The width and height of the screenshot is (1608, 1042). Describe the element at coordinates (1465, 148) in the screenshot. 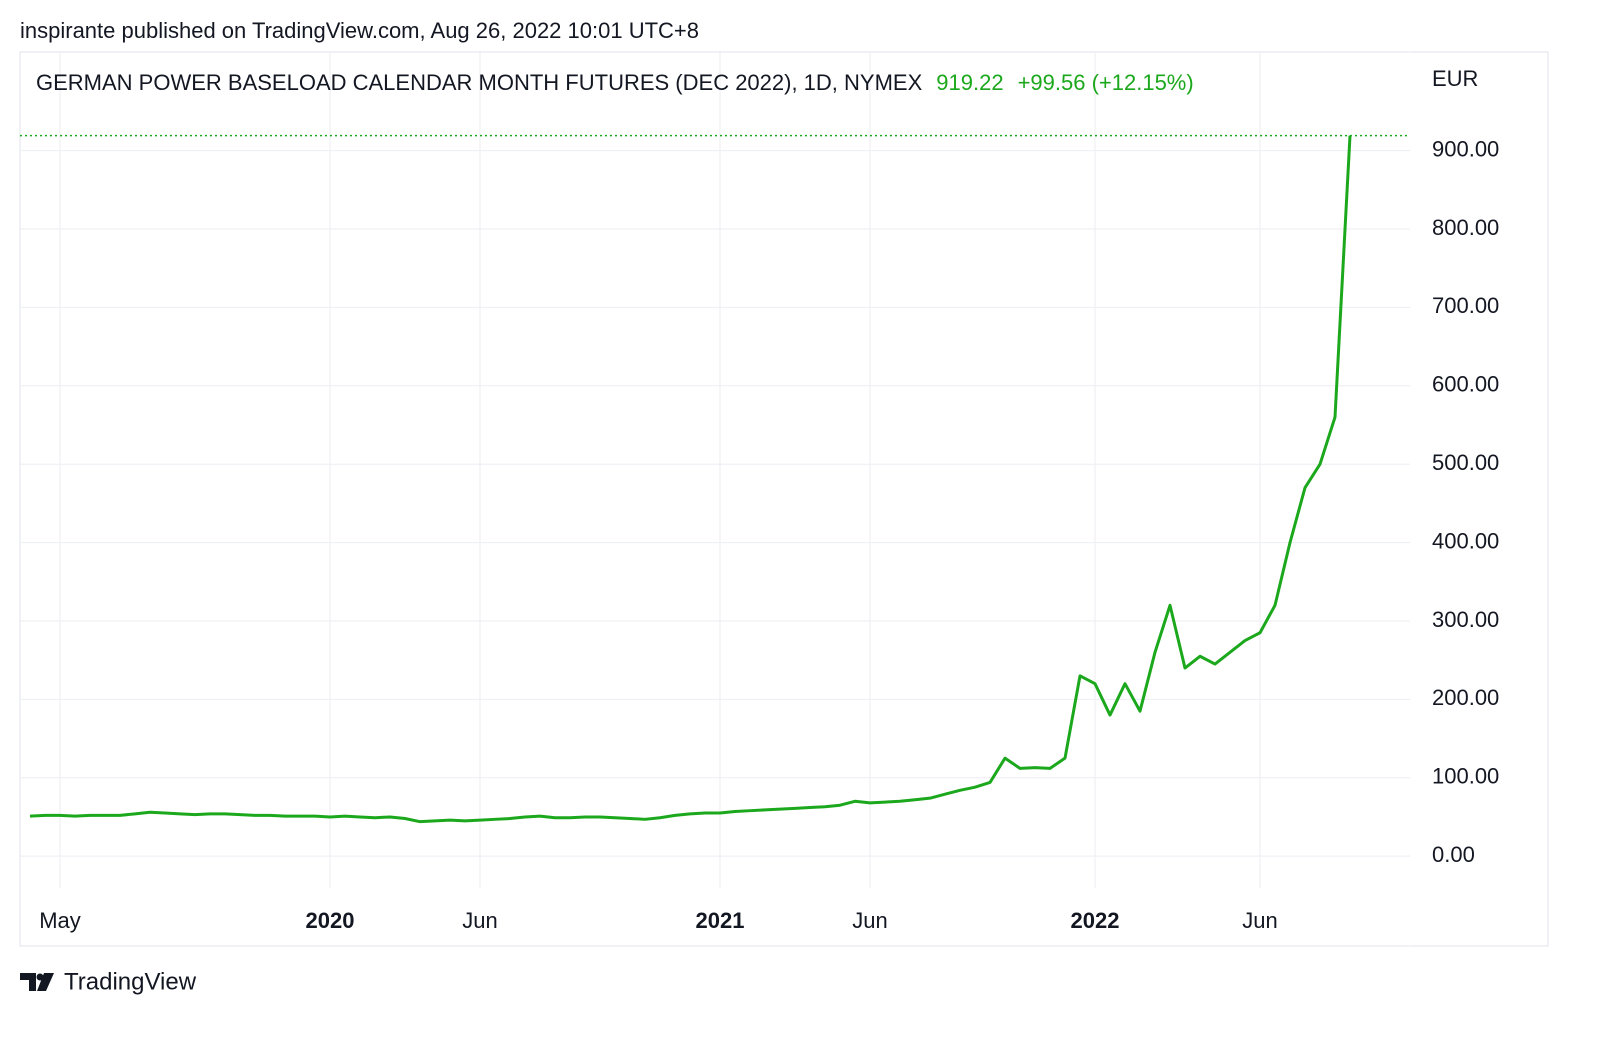

I see `y-tick-label: 900.00` at that location.